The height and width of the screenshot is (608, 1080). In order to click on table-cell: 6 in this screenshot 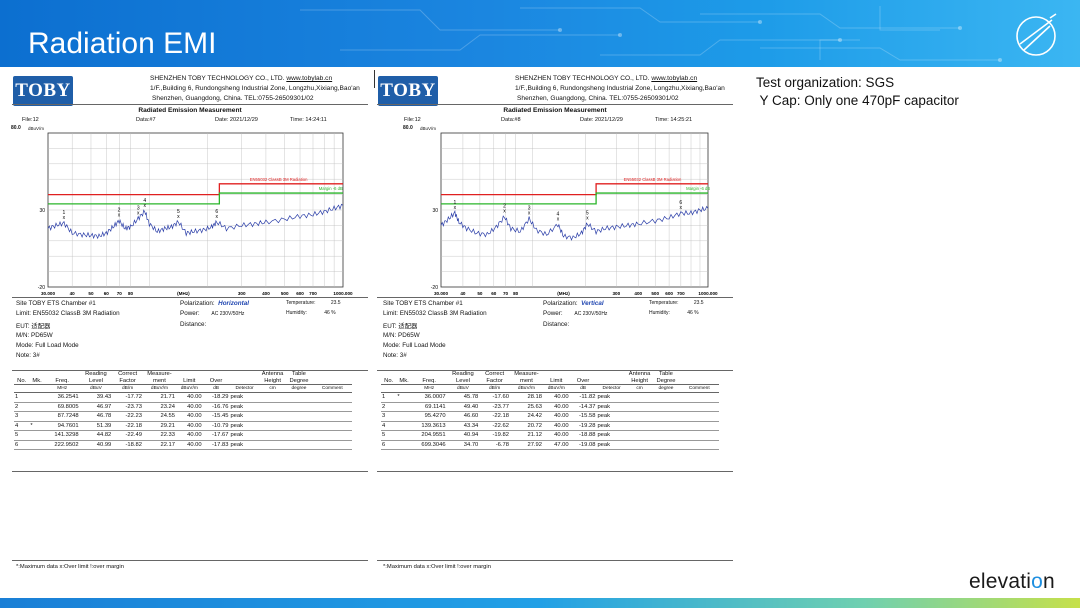, I will do `click(389, 445)`.